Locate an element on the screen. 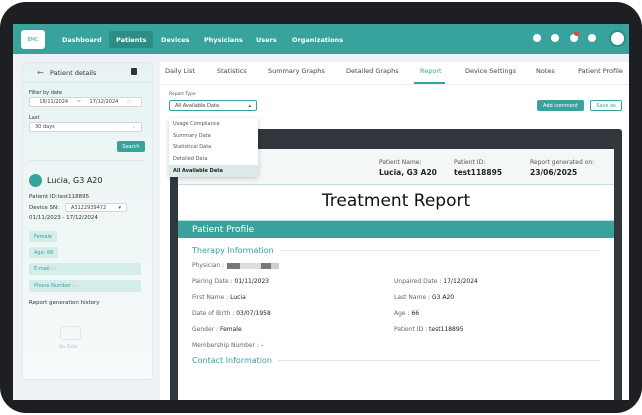 This screenshot has width=642, height=415. patient-id-label: Patient ID : is located at coordinates (411, 329).